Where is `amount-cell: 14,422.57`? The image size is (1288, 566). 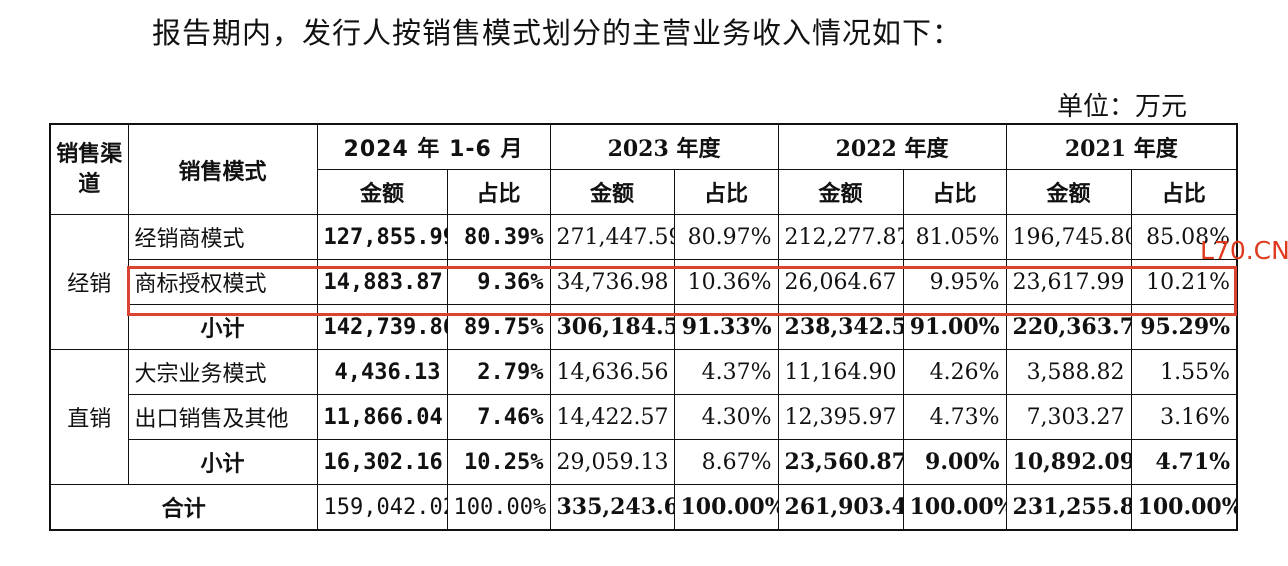 amount-cell: 14,422.57 is located at coordinates (612, 417).